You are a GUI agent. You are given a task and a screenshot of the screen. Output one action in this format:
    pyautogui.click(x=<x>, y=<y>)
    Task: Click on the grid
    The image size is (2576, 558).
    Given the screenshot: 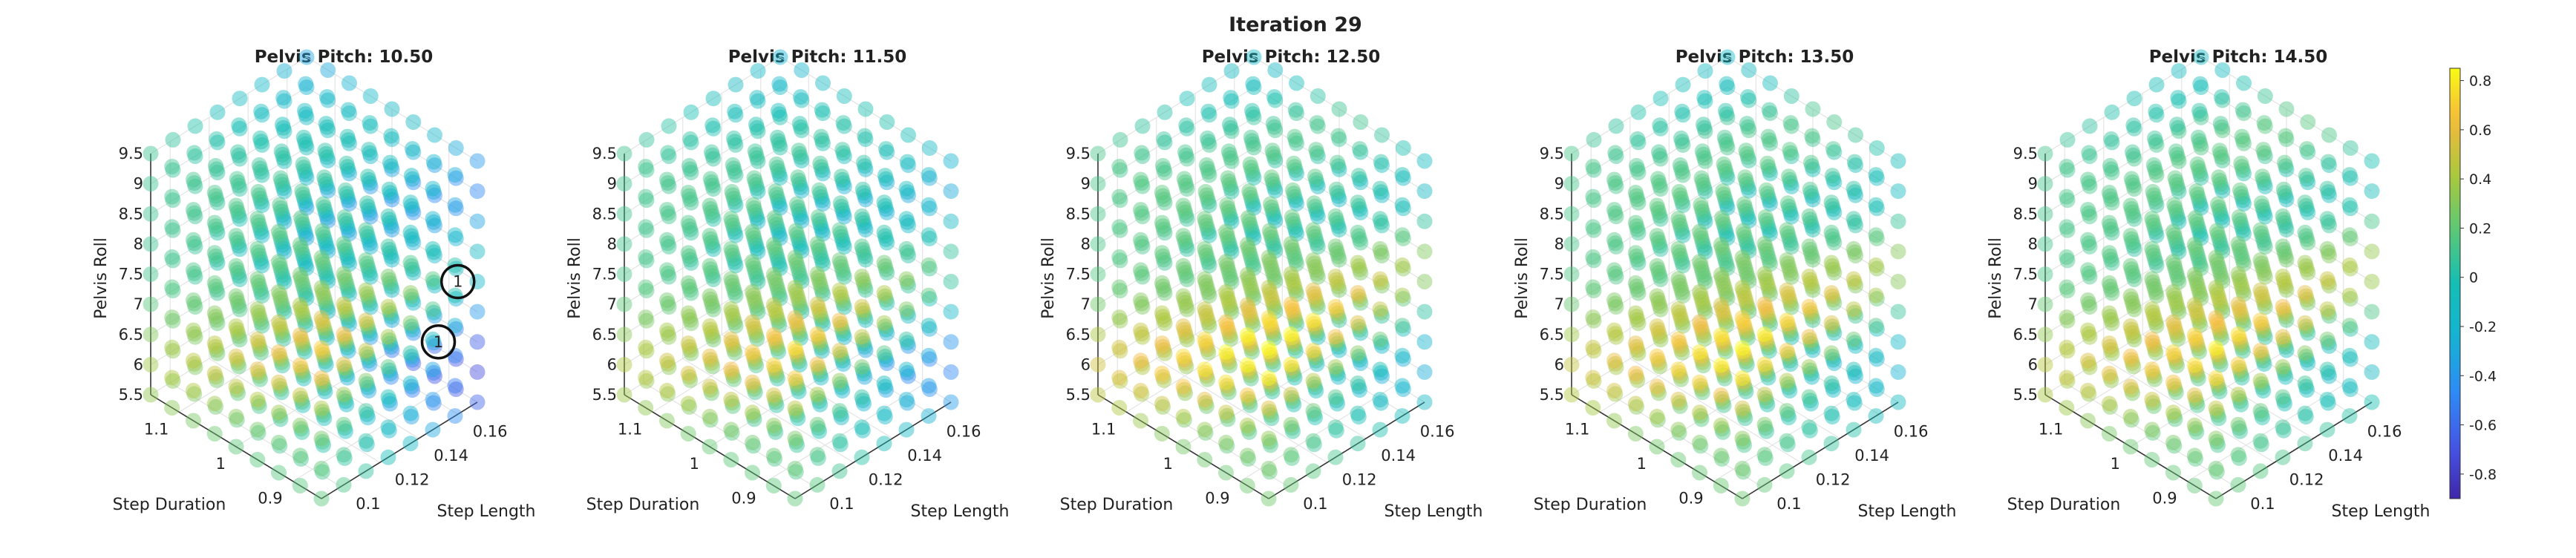 What is the action you would take?
    pyautogui.click(x=1261, y=272)
    